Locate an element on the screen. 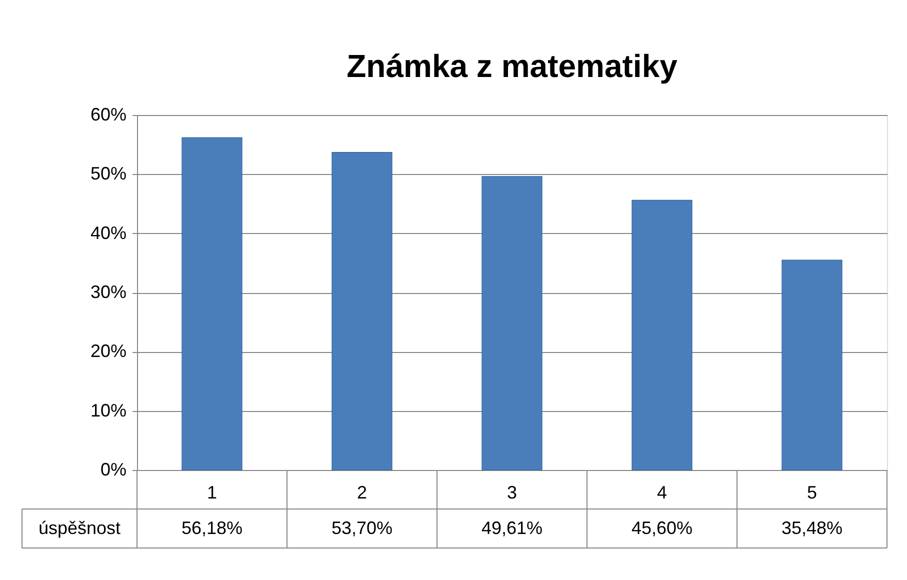 This screenshot has height=580, width=907. x-tick-label: 3 is located at coordinates (512, 492).